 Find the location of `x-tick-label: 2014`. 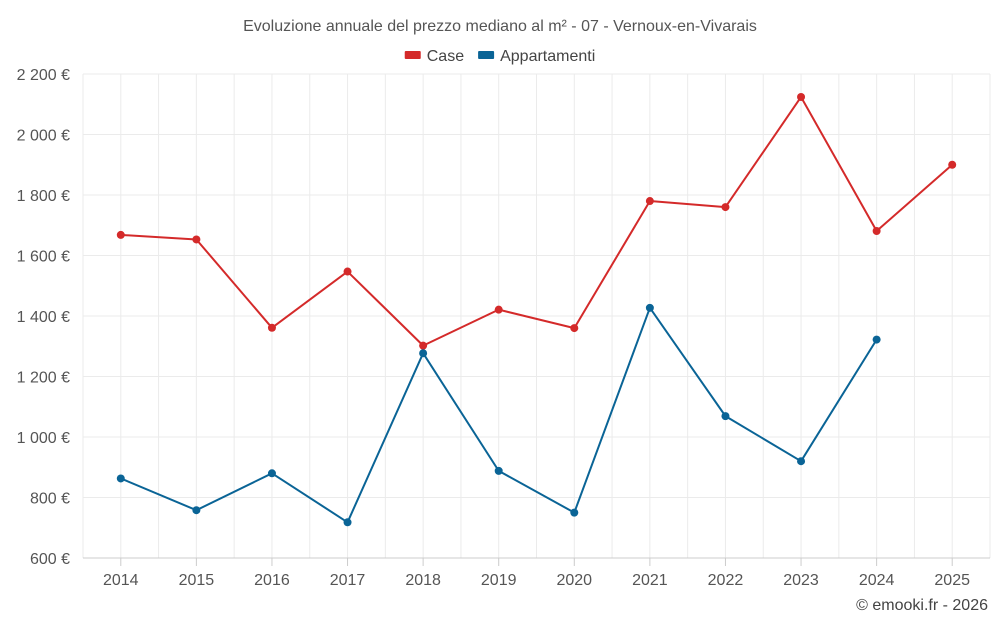

x-tick-label: 2014 is located at coordinates (121, 580).